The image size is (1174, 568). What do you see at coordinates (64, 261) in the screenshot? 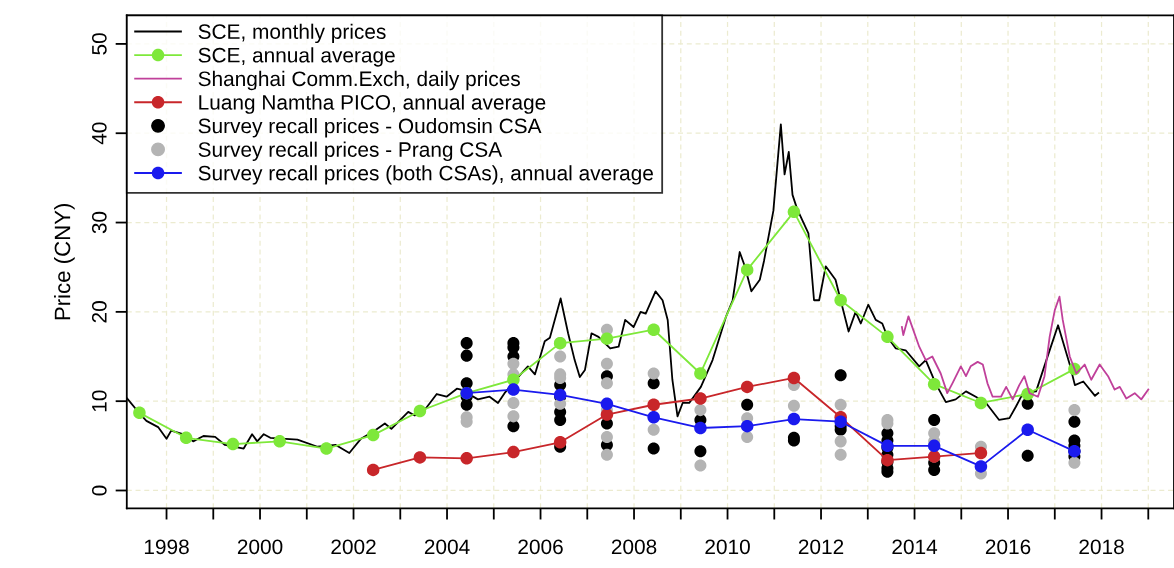
I see `y-axis-title: Price (CNY)` at bounding box center [64, 261].